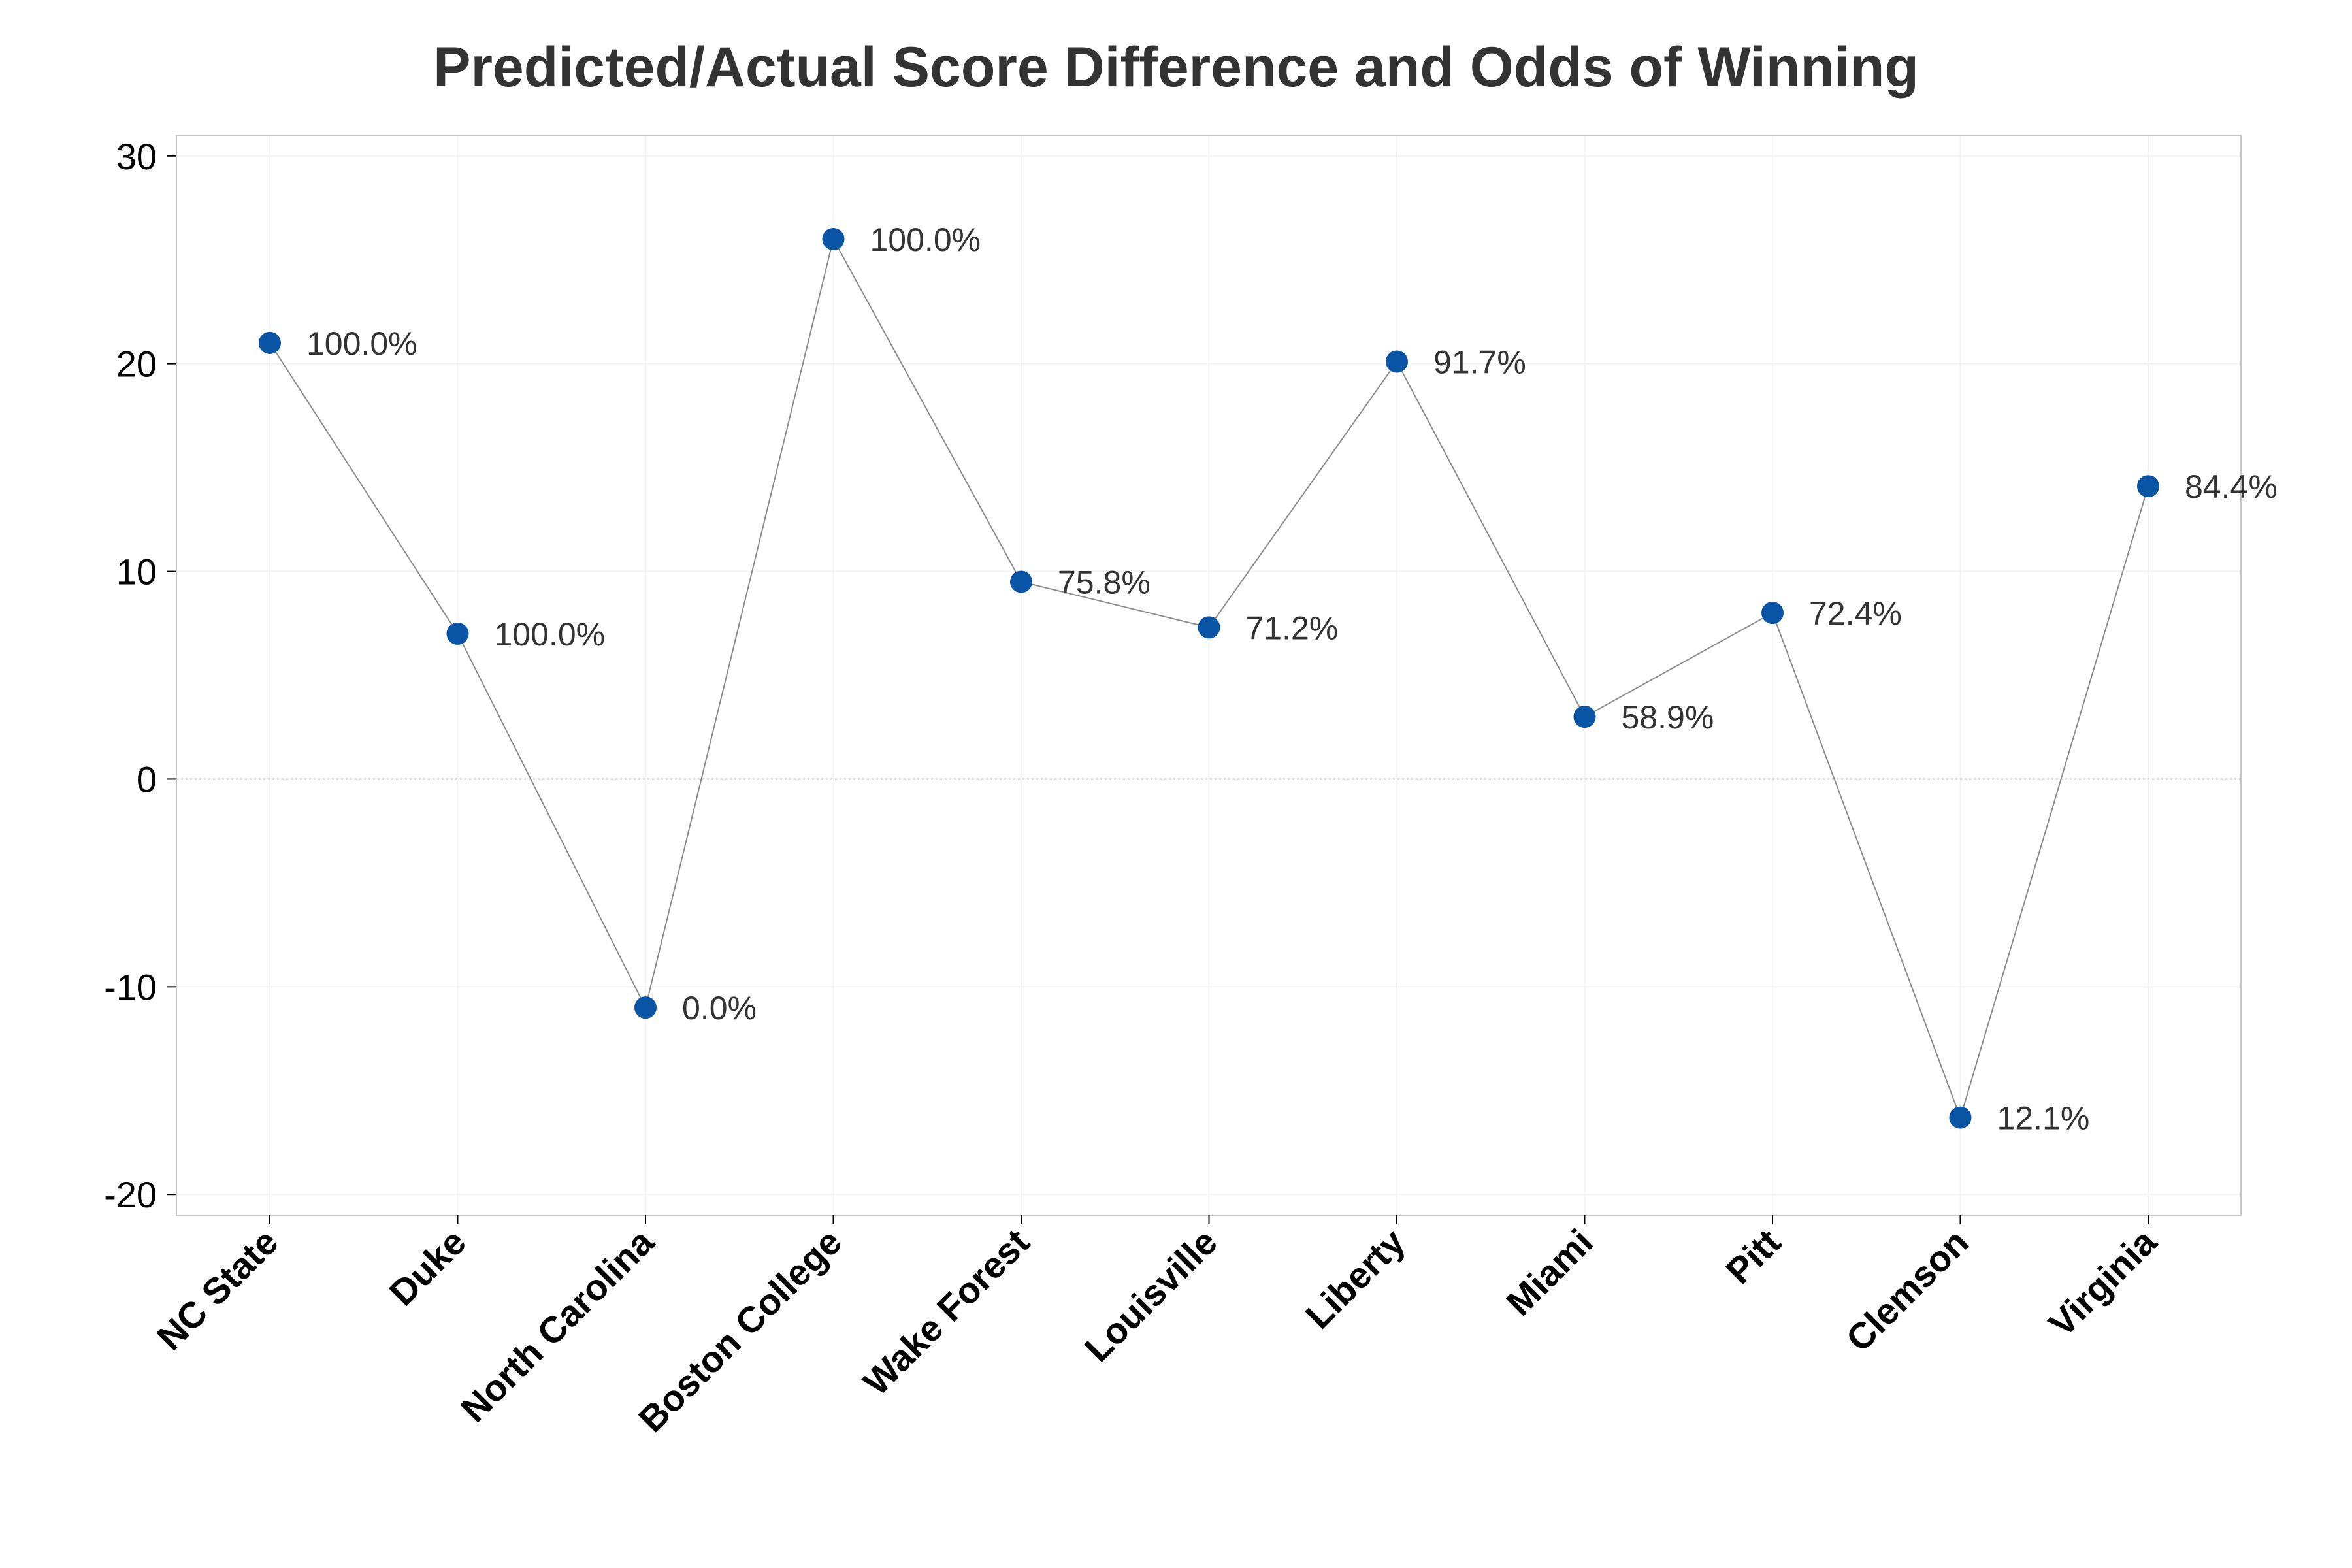 Image resolution: width=2352 pixels, height=1568 pixels. Describe the element at coordinates (140, 675) in the screenshot. I see `y-axis: -20 -10 0 10 20 30` at that location.